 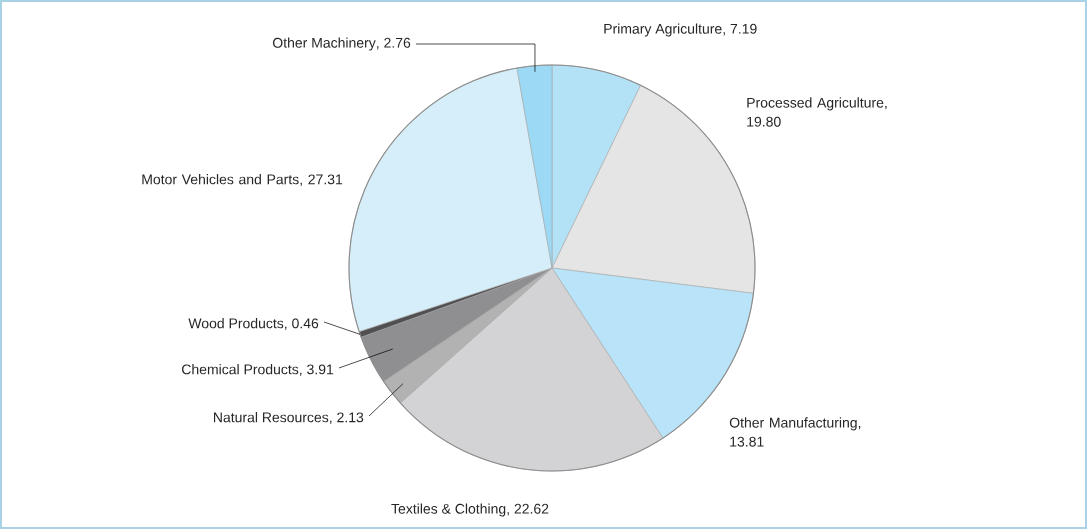 I want to click on data-label: , 0.46, so click(x=302, y=324).